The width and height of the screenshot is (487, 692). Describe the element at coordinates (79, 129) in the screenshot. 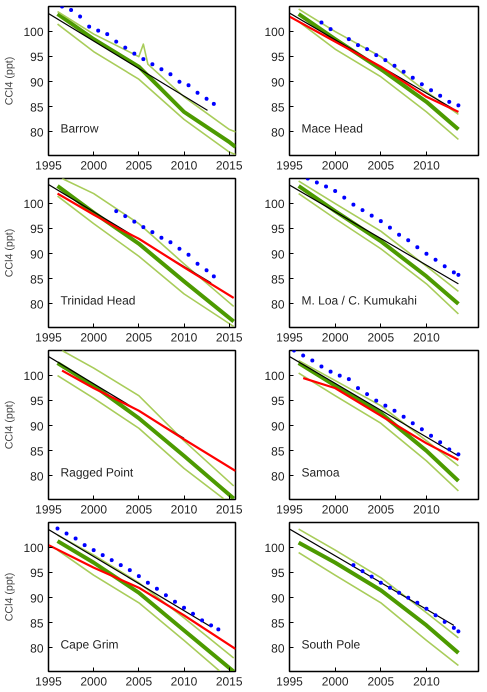

I see `annotation: Barrow` at that location.